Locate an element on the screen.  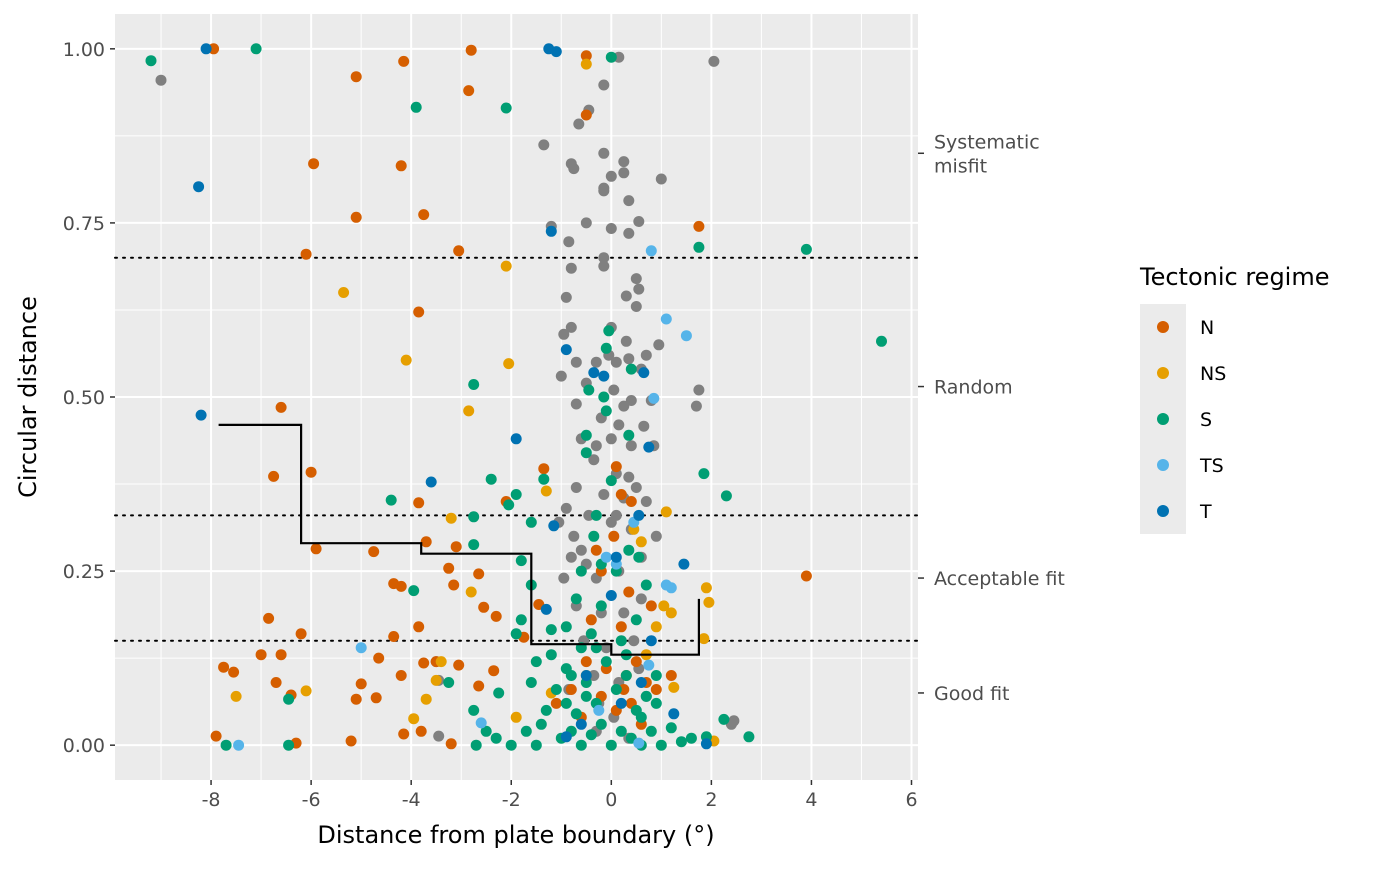
y-tick-label: 0.00 is located at coordinates (84, 746).